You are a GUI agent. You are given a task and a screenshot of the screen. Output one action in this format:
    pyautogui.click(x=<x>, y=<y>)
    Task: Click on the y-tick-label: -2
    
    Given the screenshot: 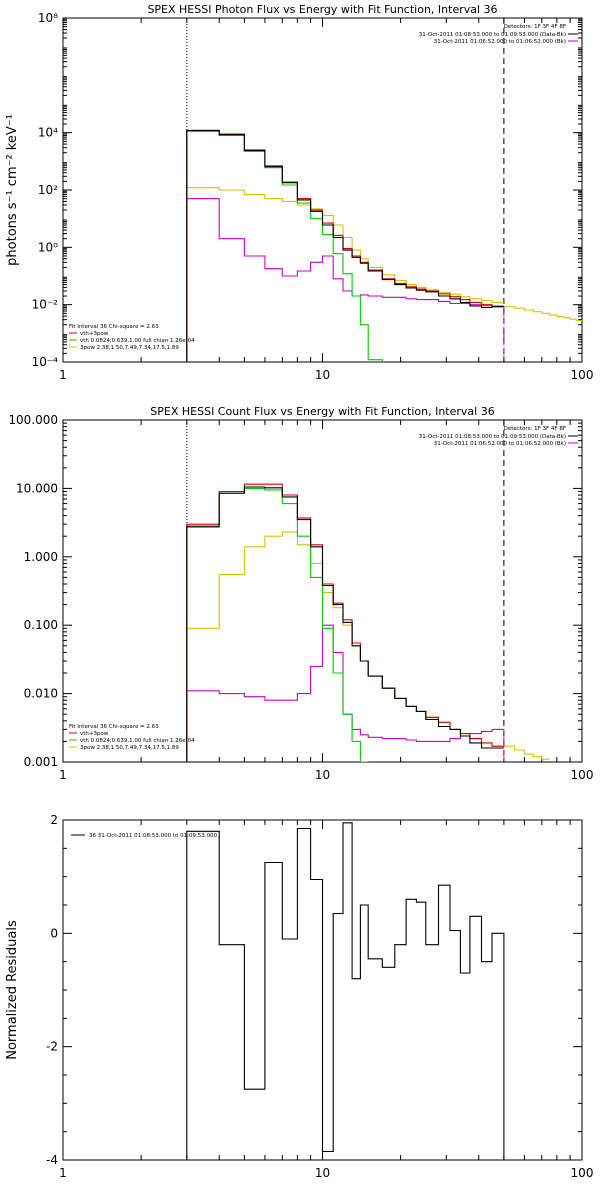 What is the action you would take?
    pyautogui.click(x=52, y=1047)
    